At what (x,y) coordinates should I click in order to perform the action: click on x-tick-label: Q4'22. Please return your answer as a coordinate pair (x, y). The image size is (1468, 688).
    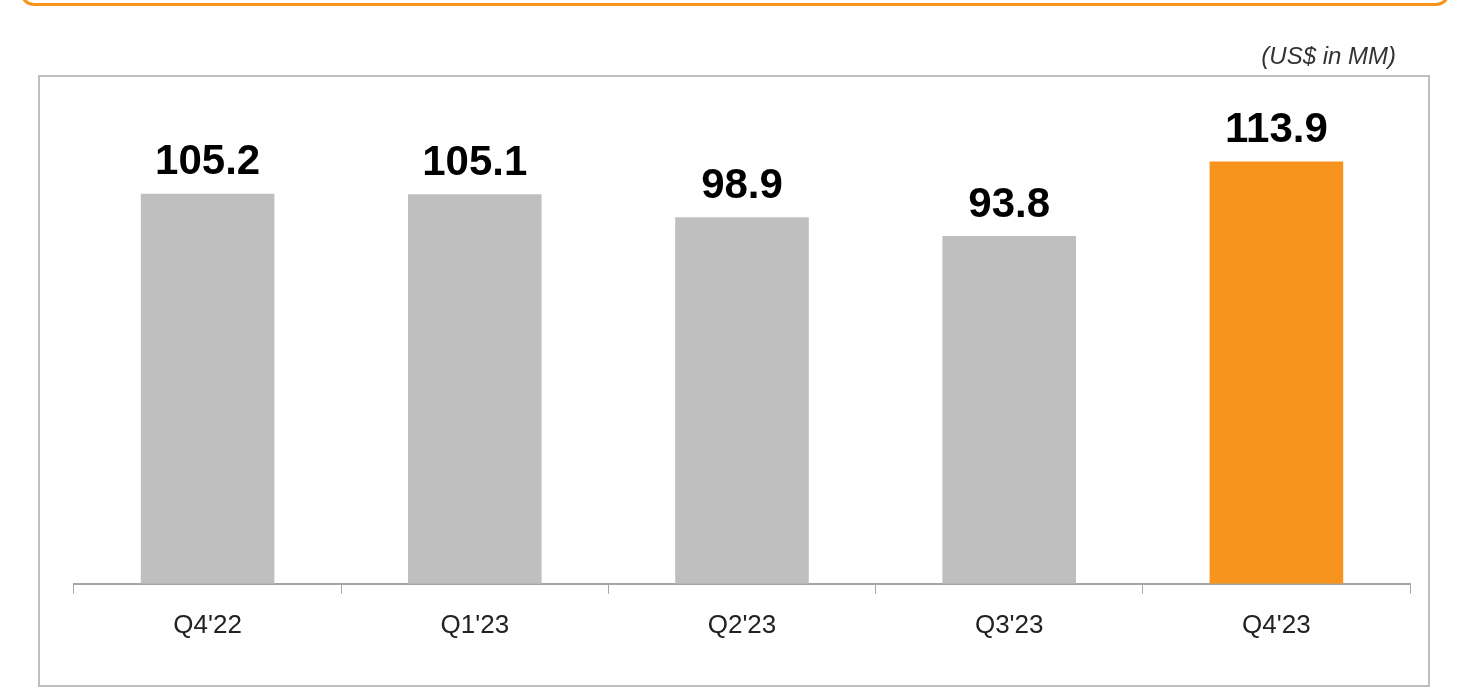
    Looking at the image, I should click on (207, 623).